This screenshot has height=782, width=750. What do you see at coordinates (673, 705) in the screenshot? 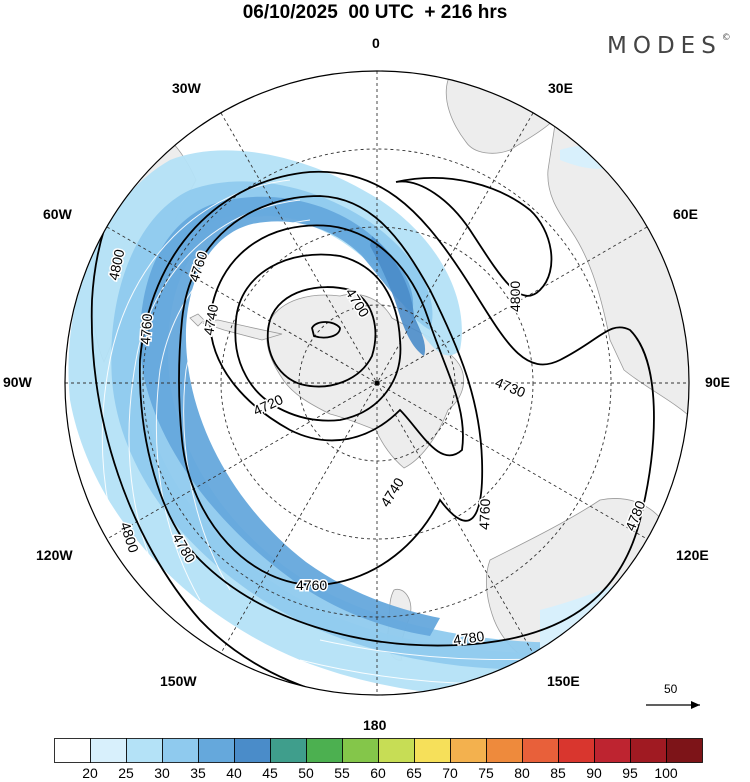
I see `reference-vector-arrow` at bounding box center [673, 705].